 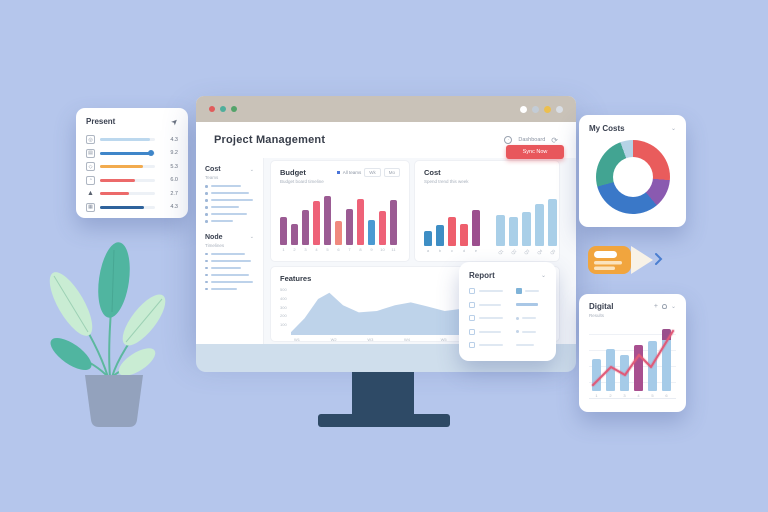 I want to click on bar-column: 2, so click(x=610, y=360).